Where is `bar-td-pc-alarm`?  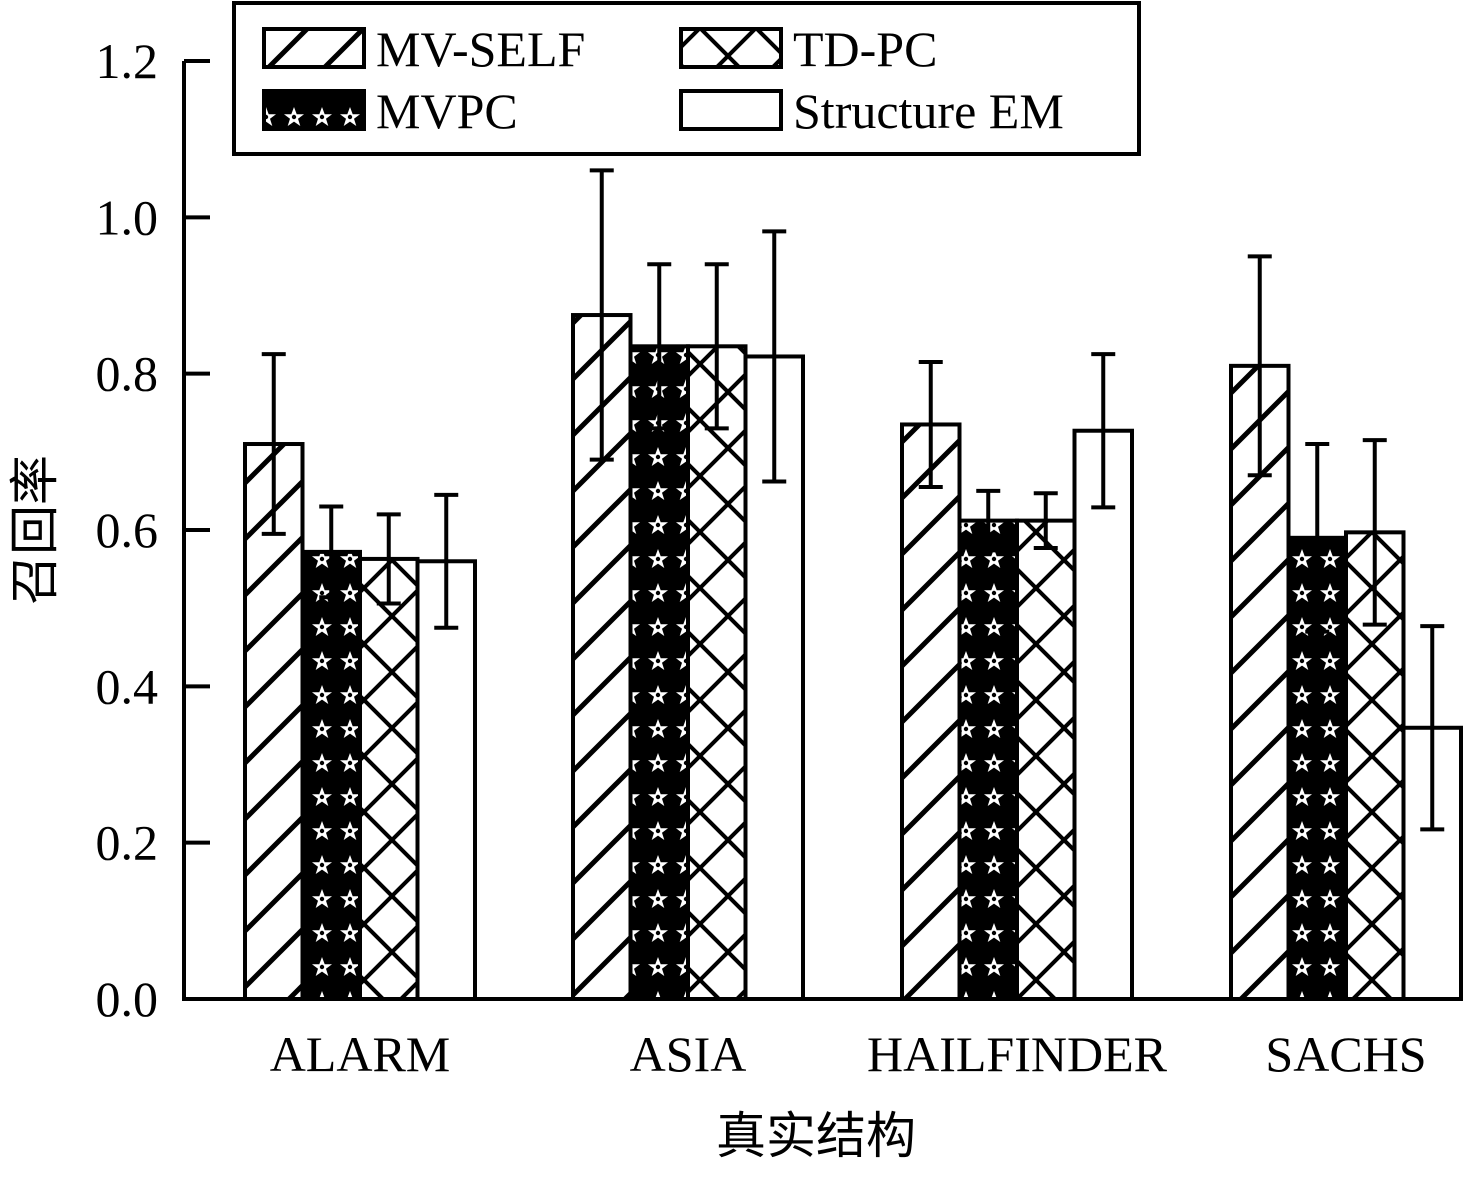 bar-td-pc-alarm is located at coordinates (389, 779).